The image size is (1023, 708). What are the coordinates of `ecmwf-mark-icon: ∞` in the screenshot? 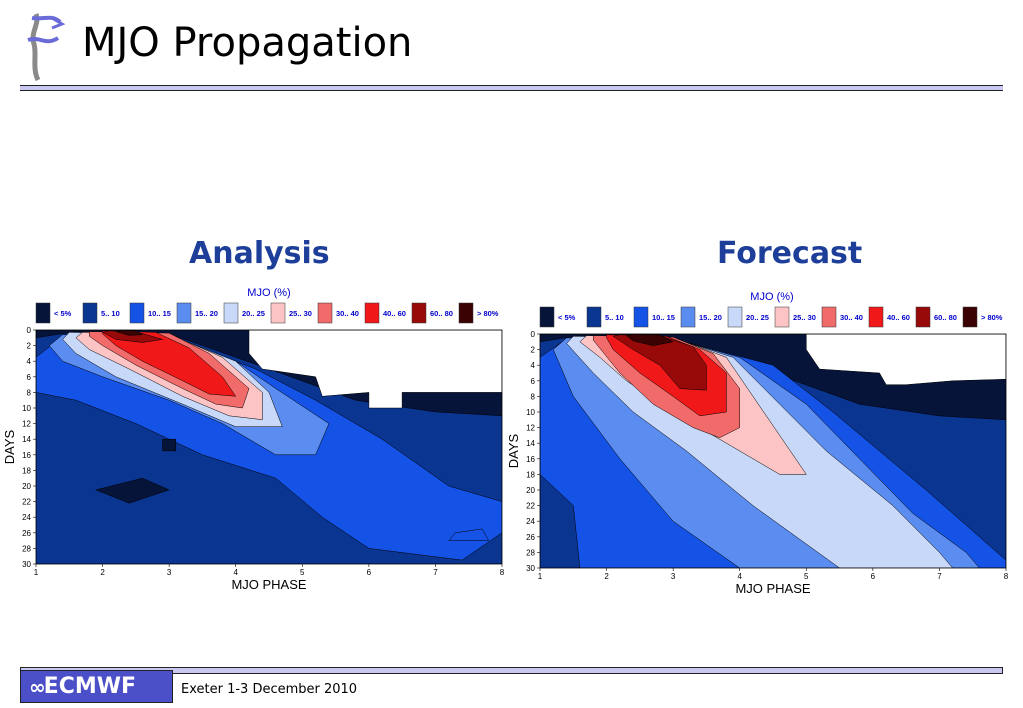 It's located at (37, 686).